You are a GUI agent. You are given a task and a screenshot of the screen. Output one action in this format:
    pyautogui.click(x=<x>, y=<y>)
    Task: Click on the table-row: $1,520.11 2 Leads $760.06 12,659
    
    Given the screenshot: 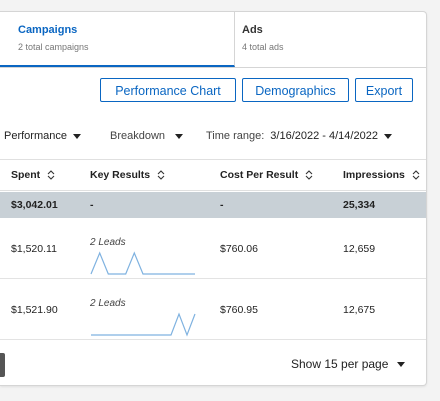 What is the action you would take?
    pyautogui.click(x=213, y=249)
    